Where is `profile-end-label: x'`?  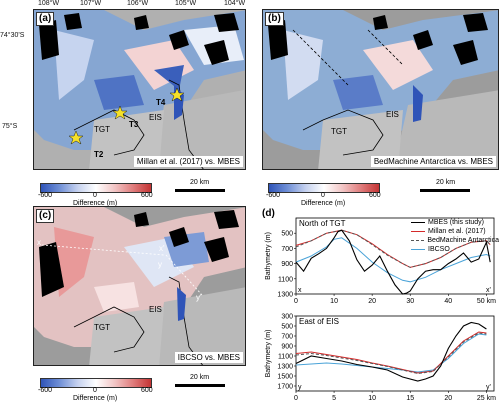 profile-end-label: x' is located at coordinates (488, 290).